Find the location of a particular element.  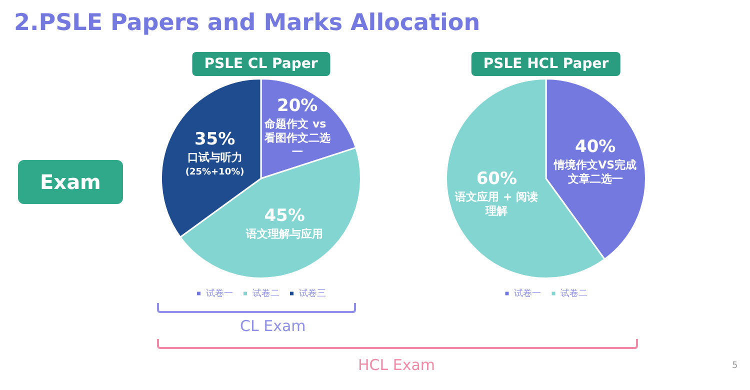

text: Exam is located at coordinates (70, 182).